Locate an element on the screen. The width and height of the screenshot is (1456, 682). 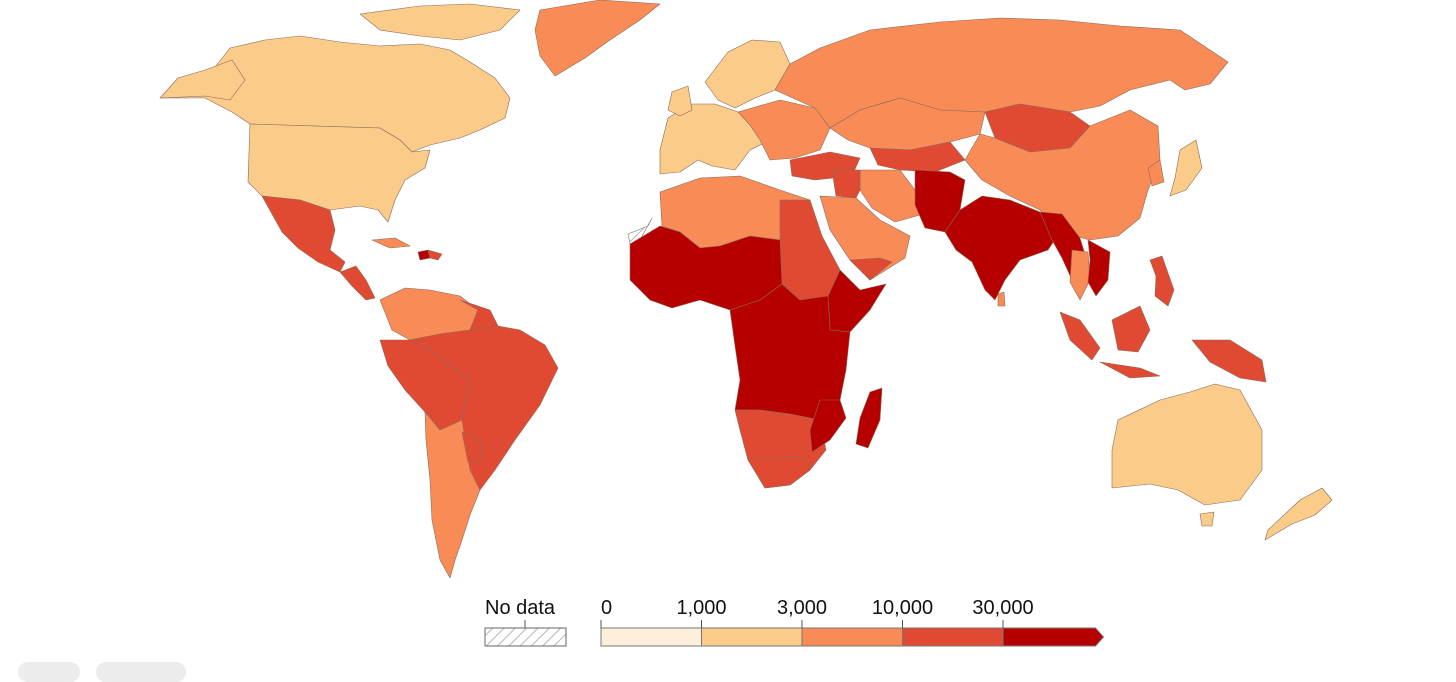
country-japan is located at coordinates (1186, 168).